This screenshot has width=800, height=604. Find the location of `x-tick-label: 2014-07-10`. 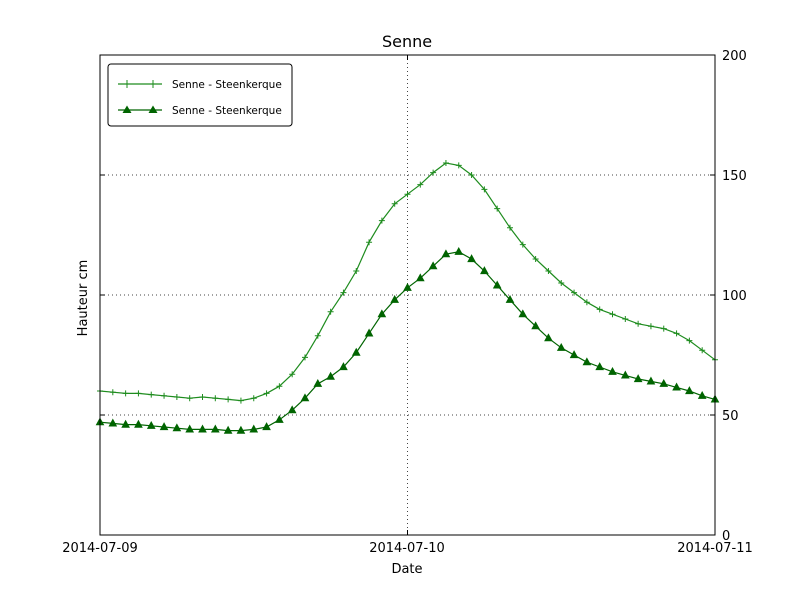

x-tick-label: 2014-07-10 is located at coordinates (407, 548).